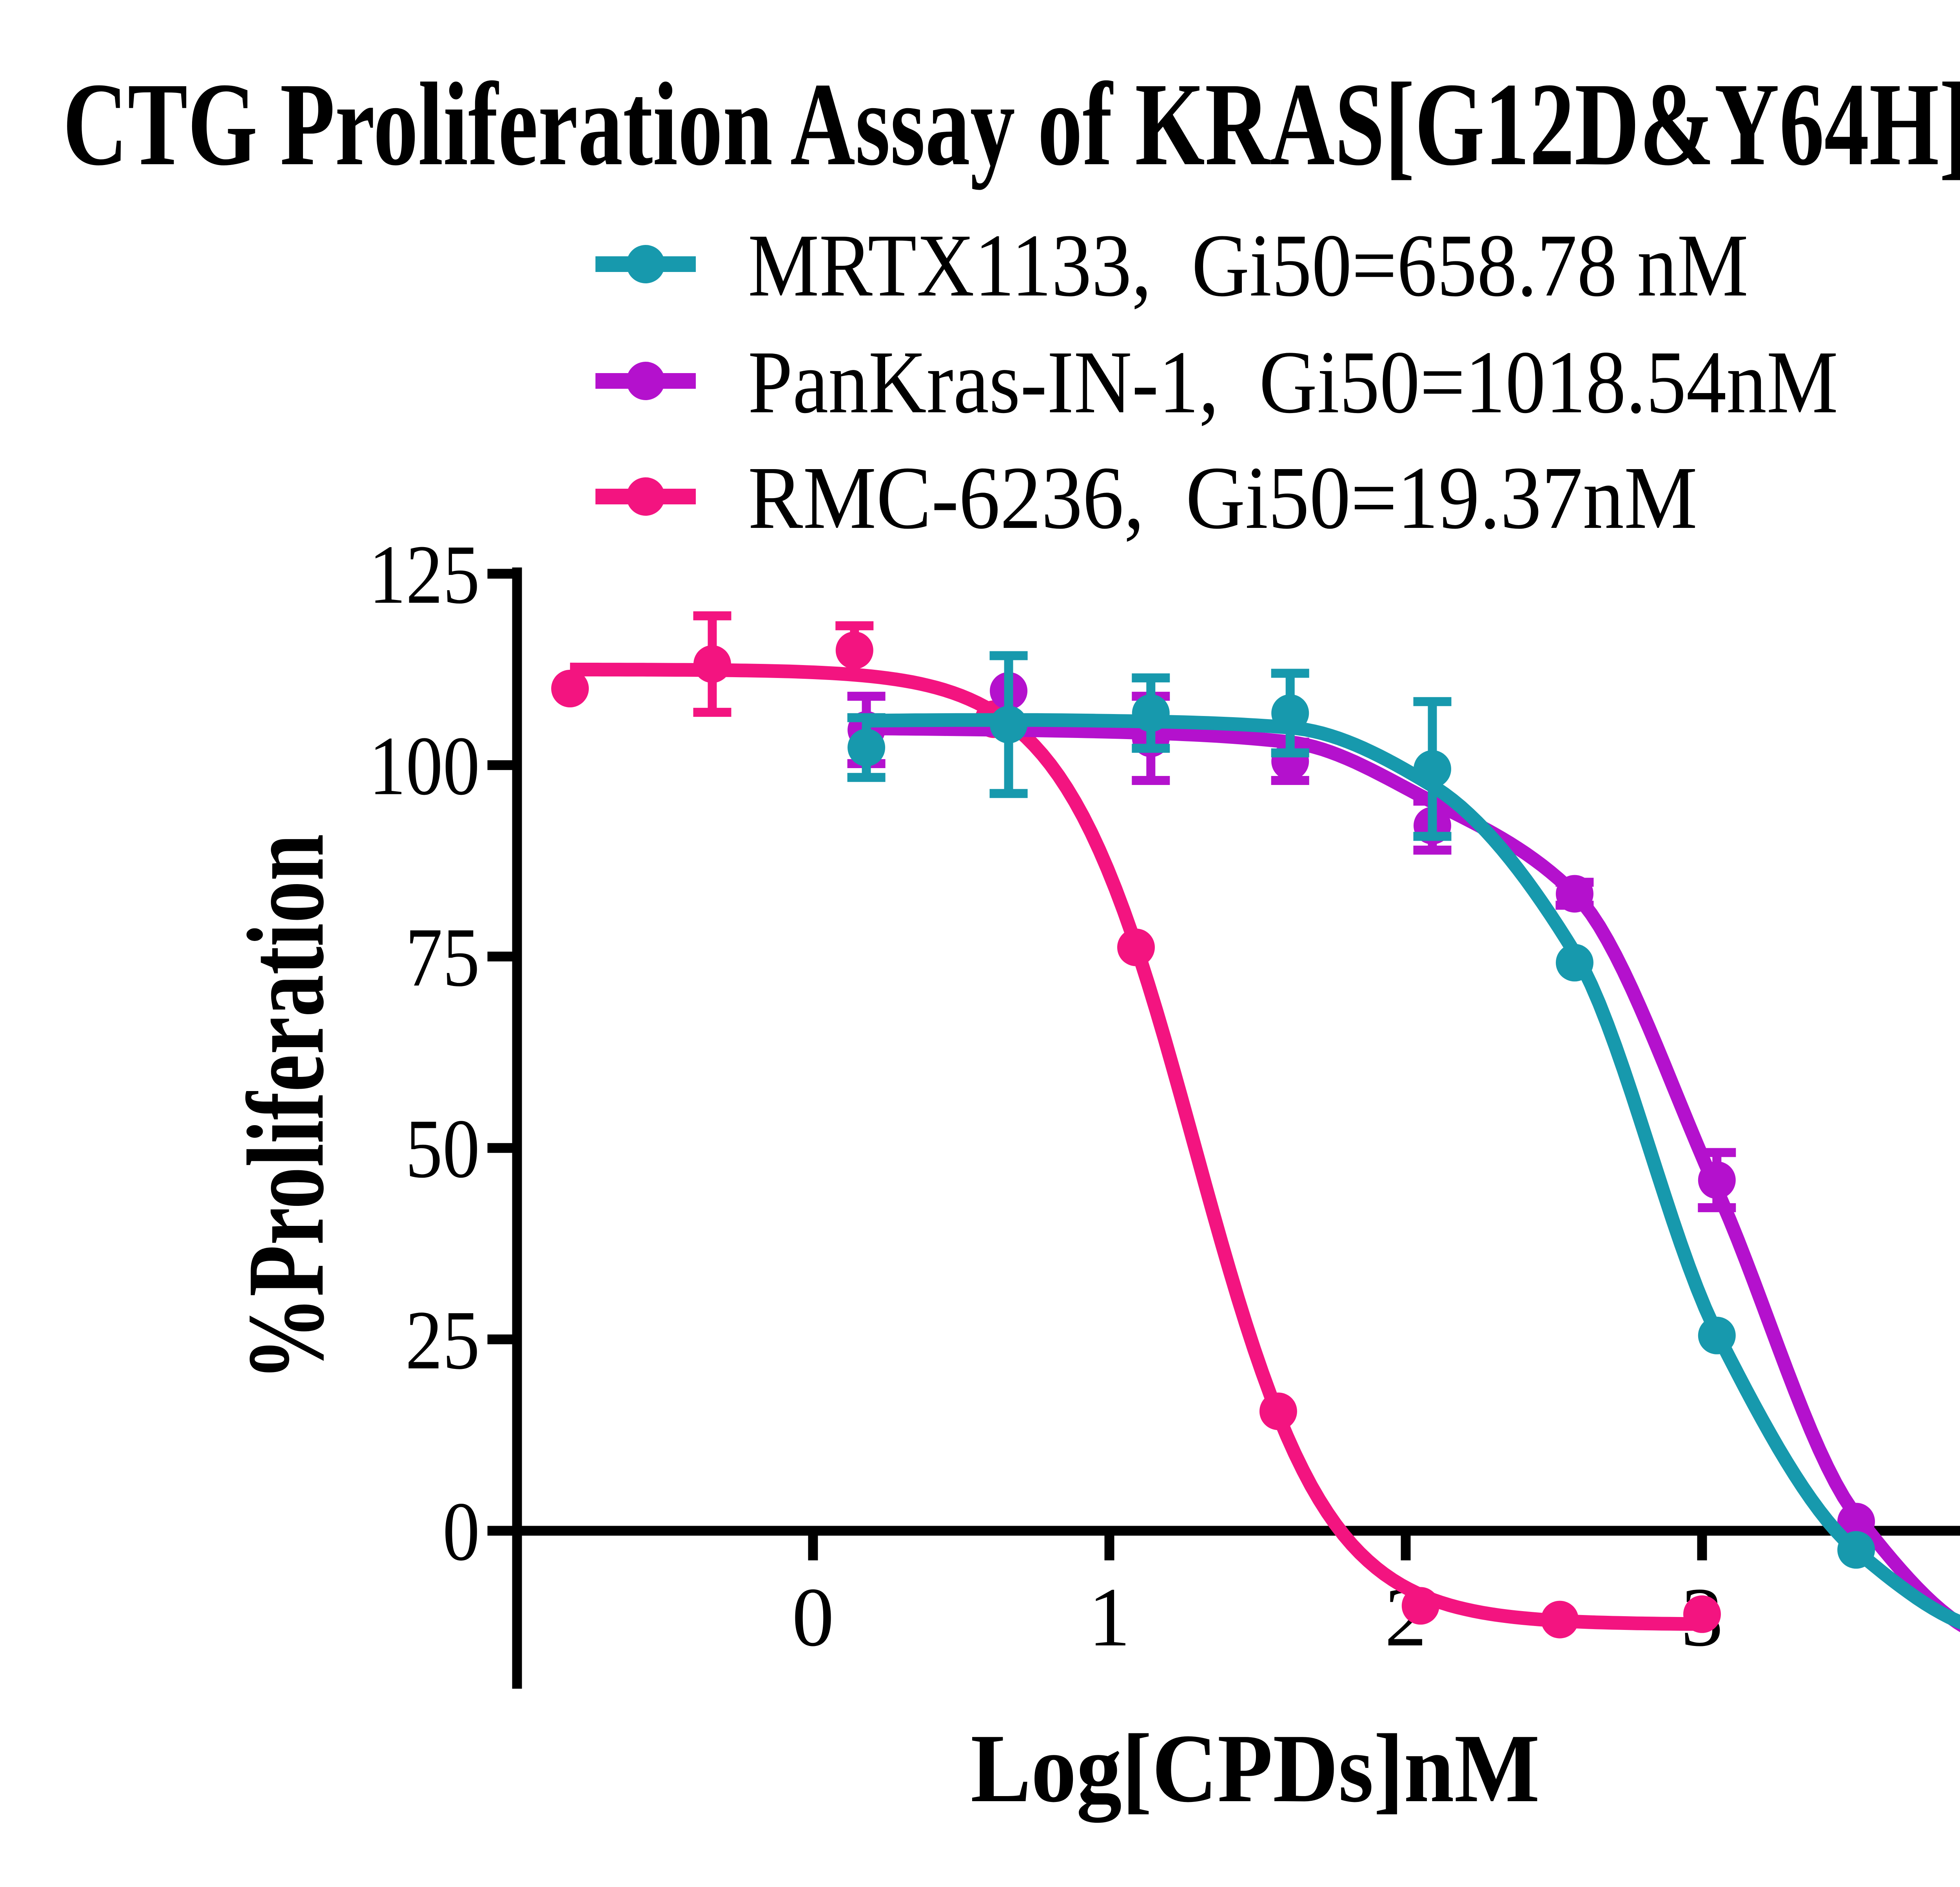 The width and height of the screenshot is (1960, 1887). What do you see at coordinates (1222, 497) in the screenshot?
I see `svg-text: RMC-6236, Gi50=19.37nM` at bounding box center [1222, 497].